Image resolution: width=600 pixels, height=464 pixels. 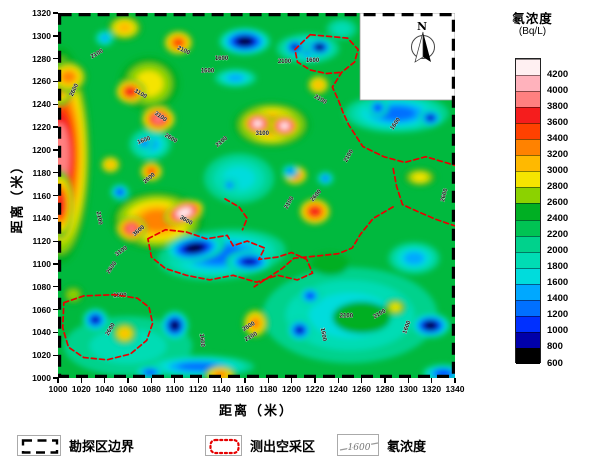 I want to click on x-tick-label: 1100, so click(x=174, y=389).